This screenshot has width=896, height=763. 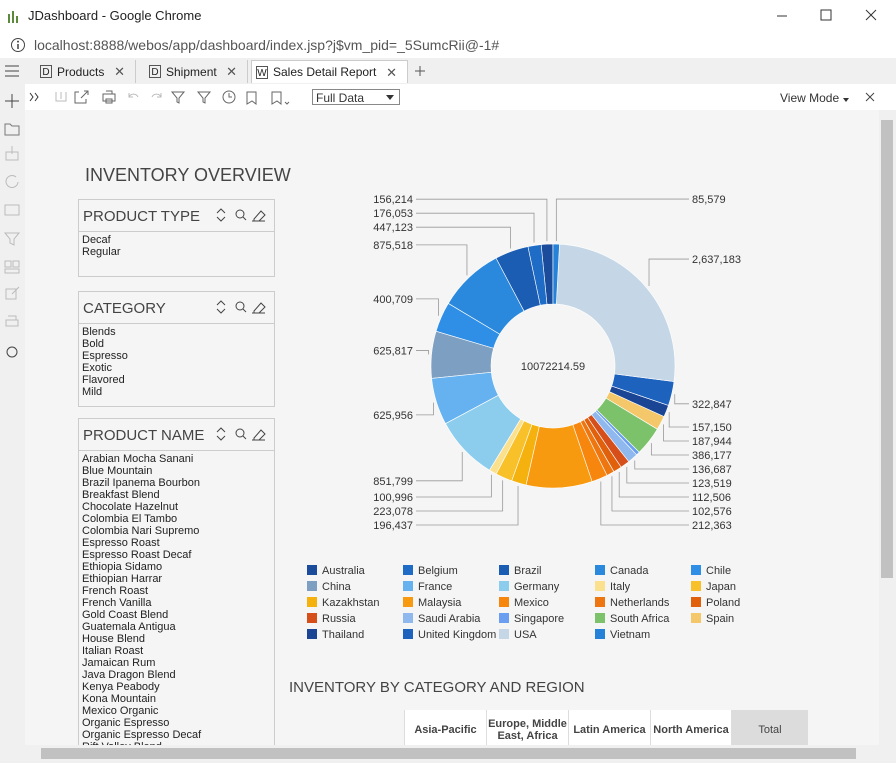 I want to click on legend-label: Germany, so click(x=537, y=587).